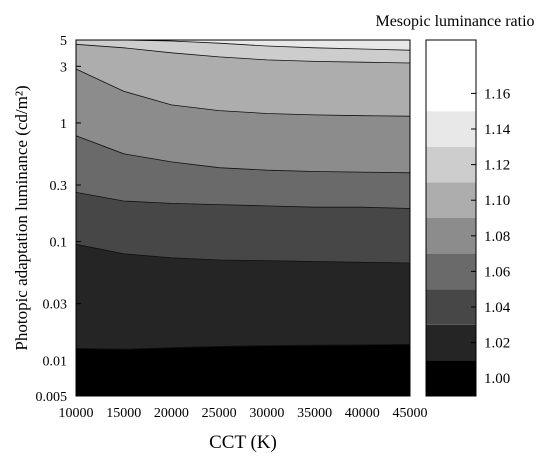  I want to click on colorbar-tick-label: 1.00, so click(497, 379).